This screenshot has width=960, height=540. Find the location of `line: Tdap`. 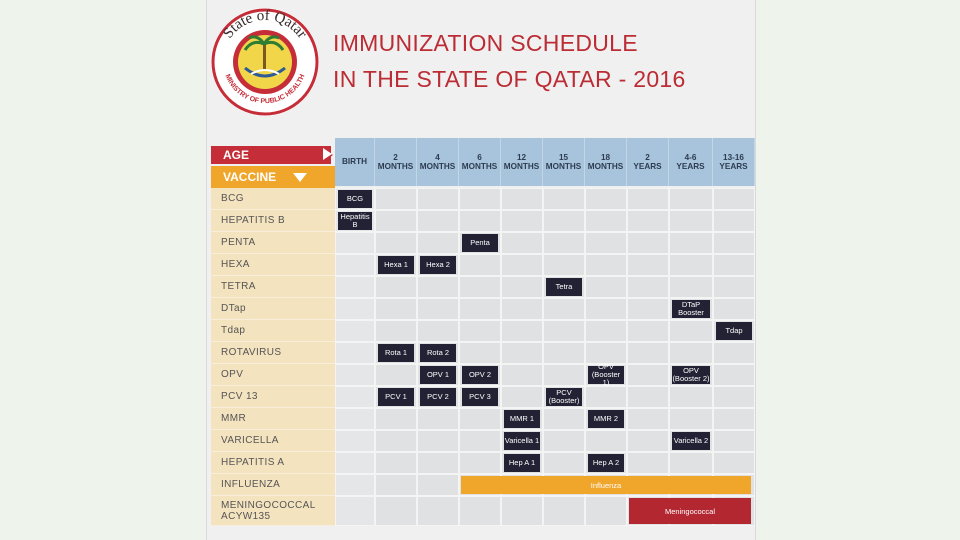

line: Tdap is located at coordinates (734, 330).